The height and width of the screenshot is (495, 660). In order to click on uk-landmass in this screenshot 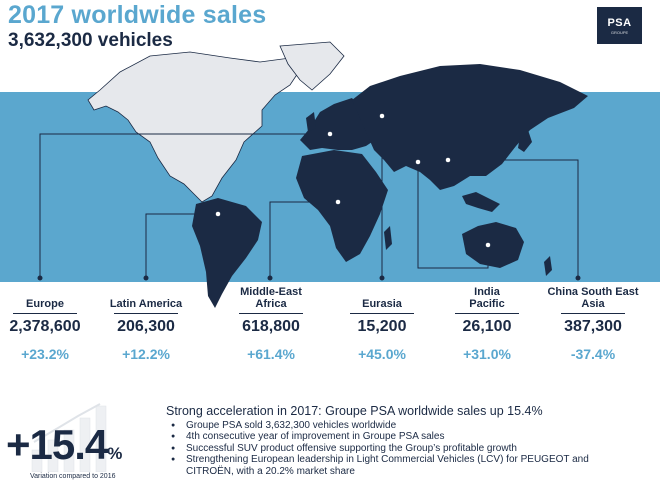, I will do `click(311, 122)`.